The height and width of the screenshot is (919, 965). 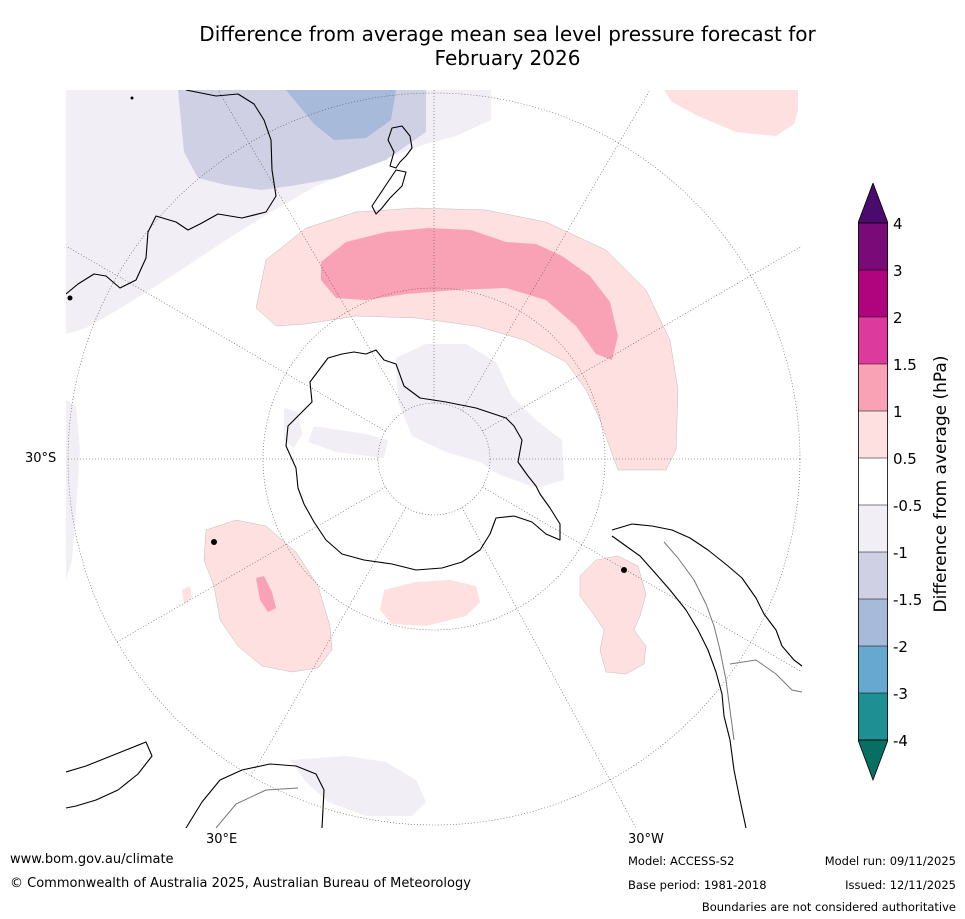 What do you see at coordinates (873, 716) in the screenshot?
I see `colorbar-bin-neg3-neg4` at bounding box center [873, 716].